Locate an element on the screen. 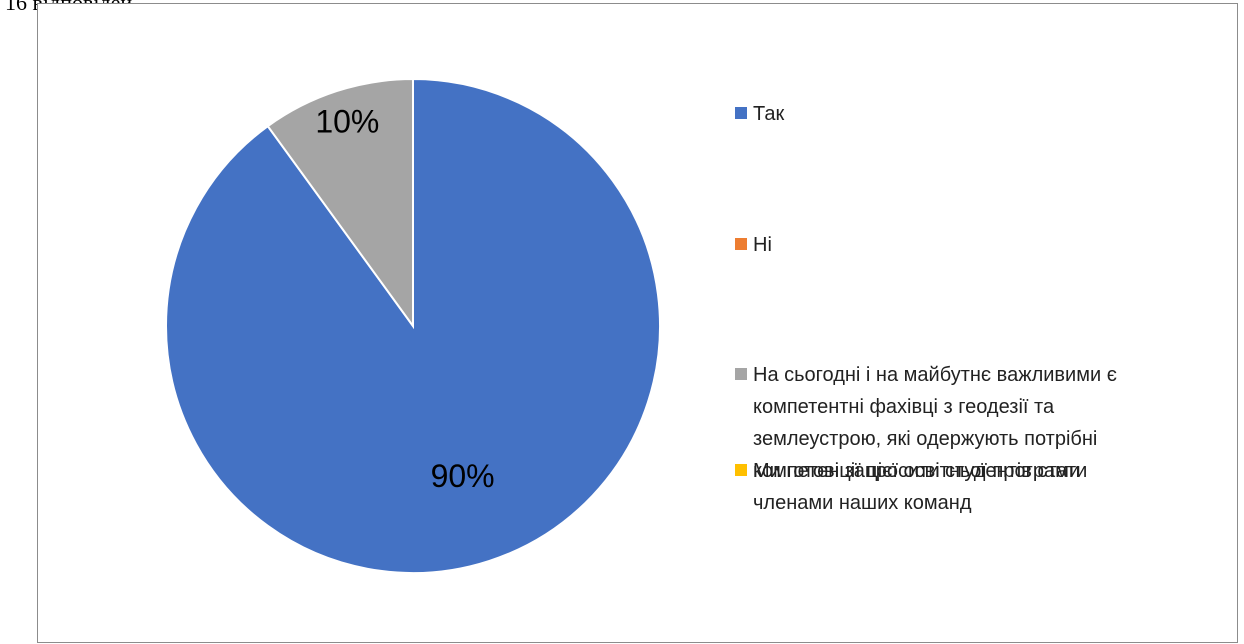  legend-item-2: Ні is located at coordinates (753, 245).